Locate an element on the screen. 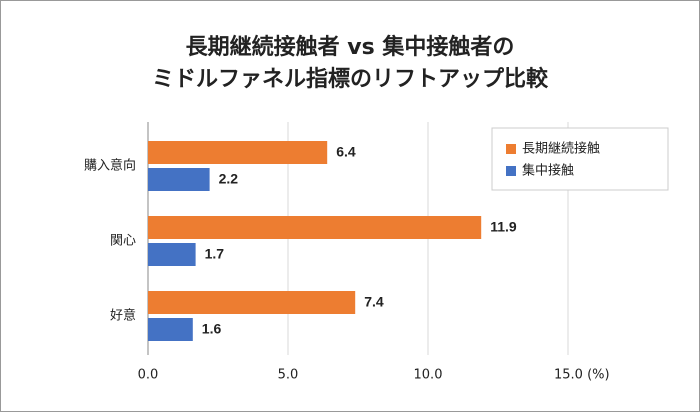  x-tick-label: 10.0 is located at coordinates (428, 375).